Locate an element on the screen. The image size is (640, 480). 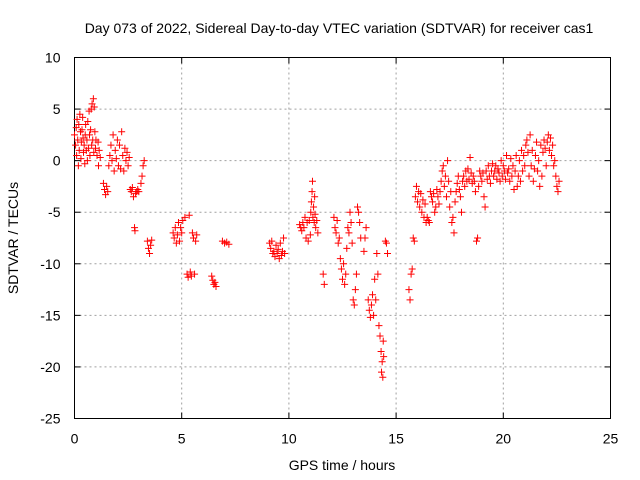
x-tick-label: 15 is located at coordinates (396, 439).